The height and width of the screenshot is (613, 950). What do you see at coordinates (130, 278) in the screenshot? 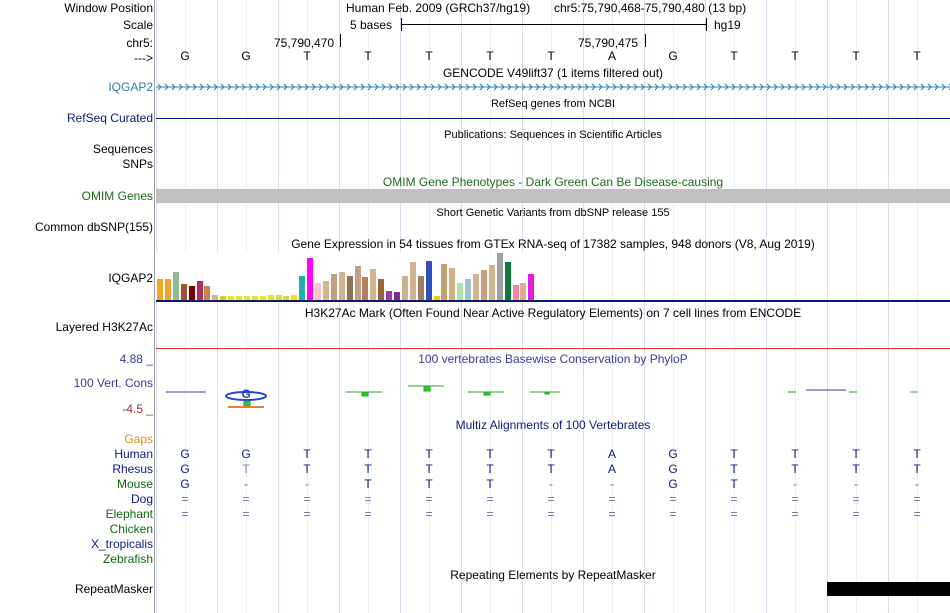
I see `gtex-gene-label: IQGAP2` at bounding box center [130, 278].